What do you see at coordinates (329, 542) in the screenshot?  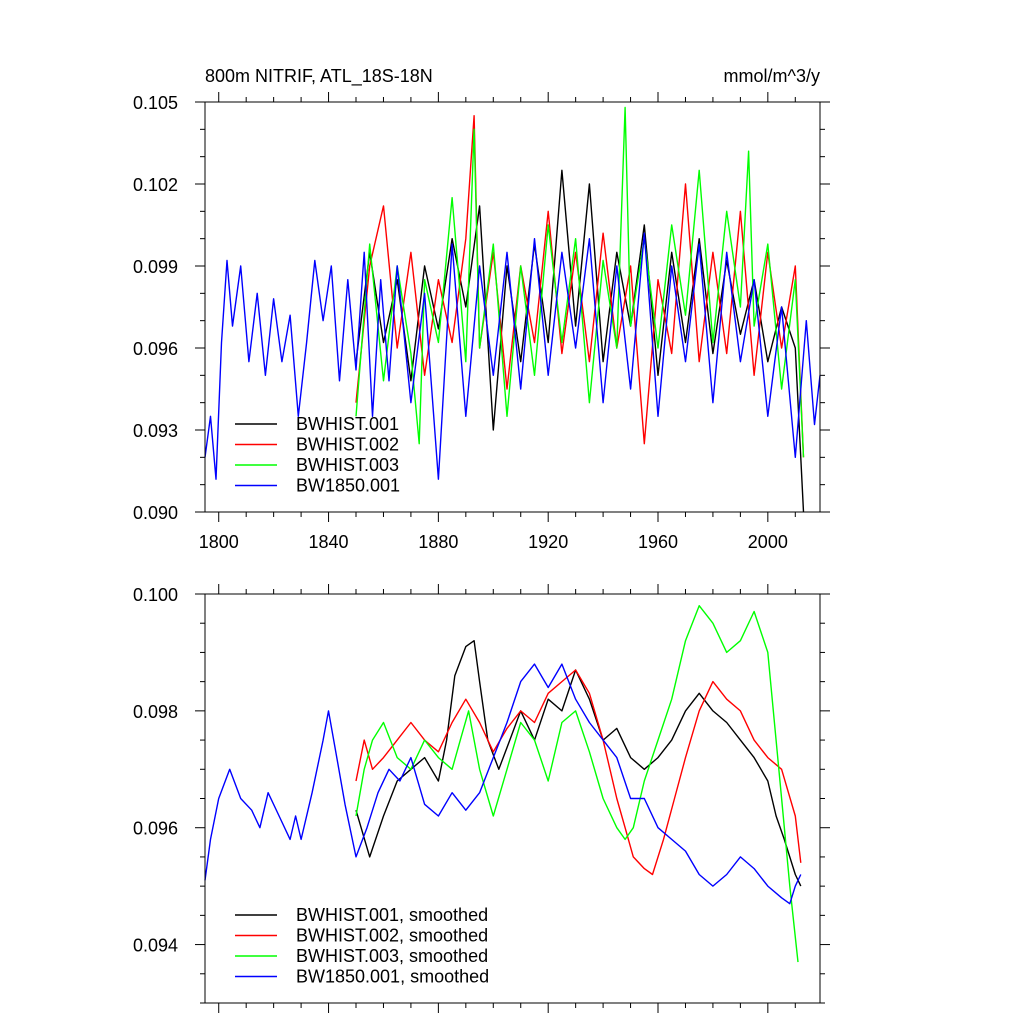 I see `x-tick-label: 1840` at bounding box center [329, 542].